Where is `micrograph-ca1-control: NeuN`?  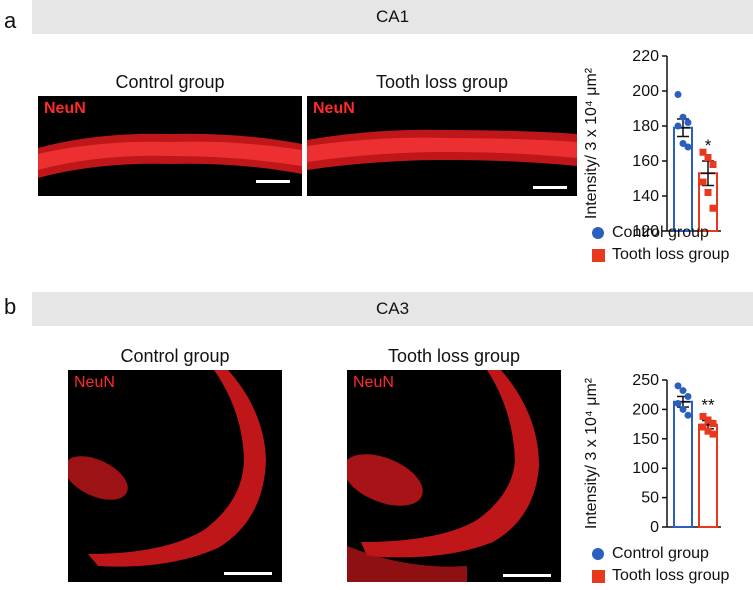
micrograph-ca1-control: NeuN is located at coordinates (170, 146).